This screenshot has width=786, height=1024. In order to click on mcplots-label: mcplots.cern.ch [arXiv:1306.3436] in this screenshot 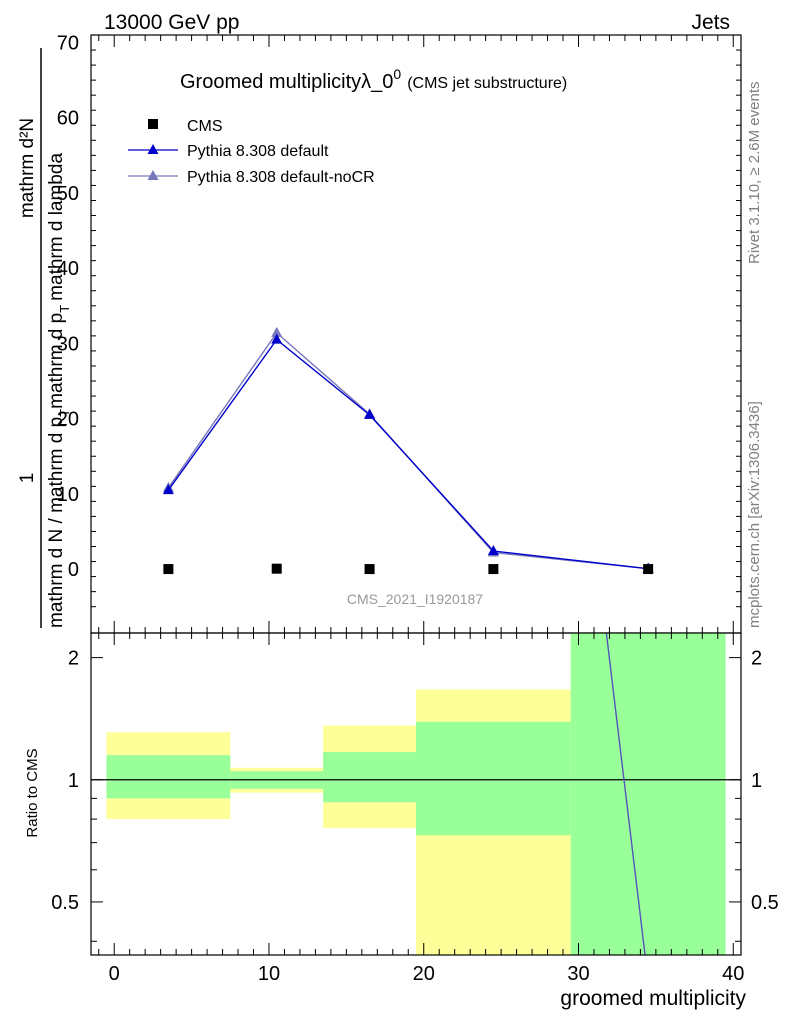, I will do `click(754, 514)`.